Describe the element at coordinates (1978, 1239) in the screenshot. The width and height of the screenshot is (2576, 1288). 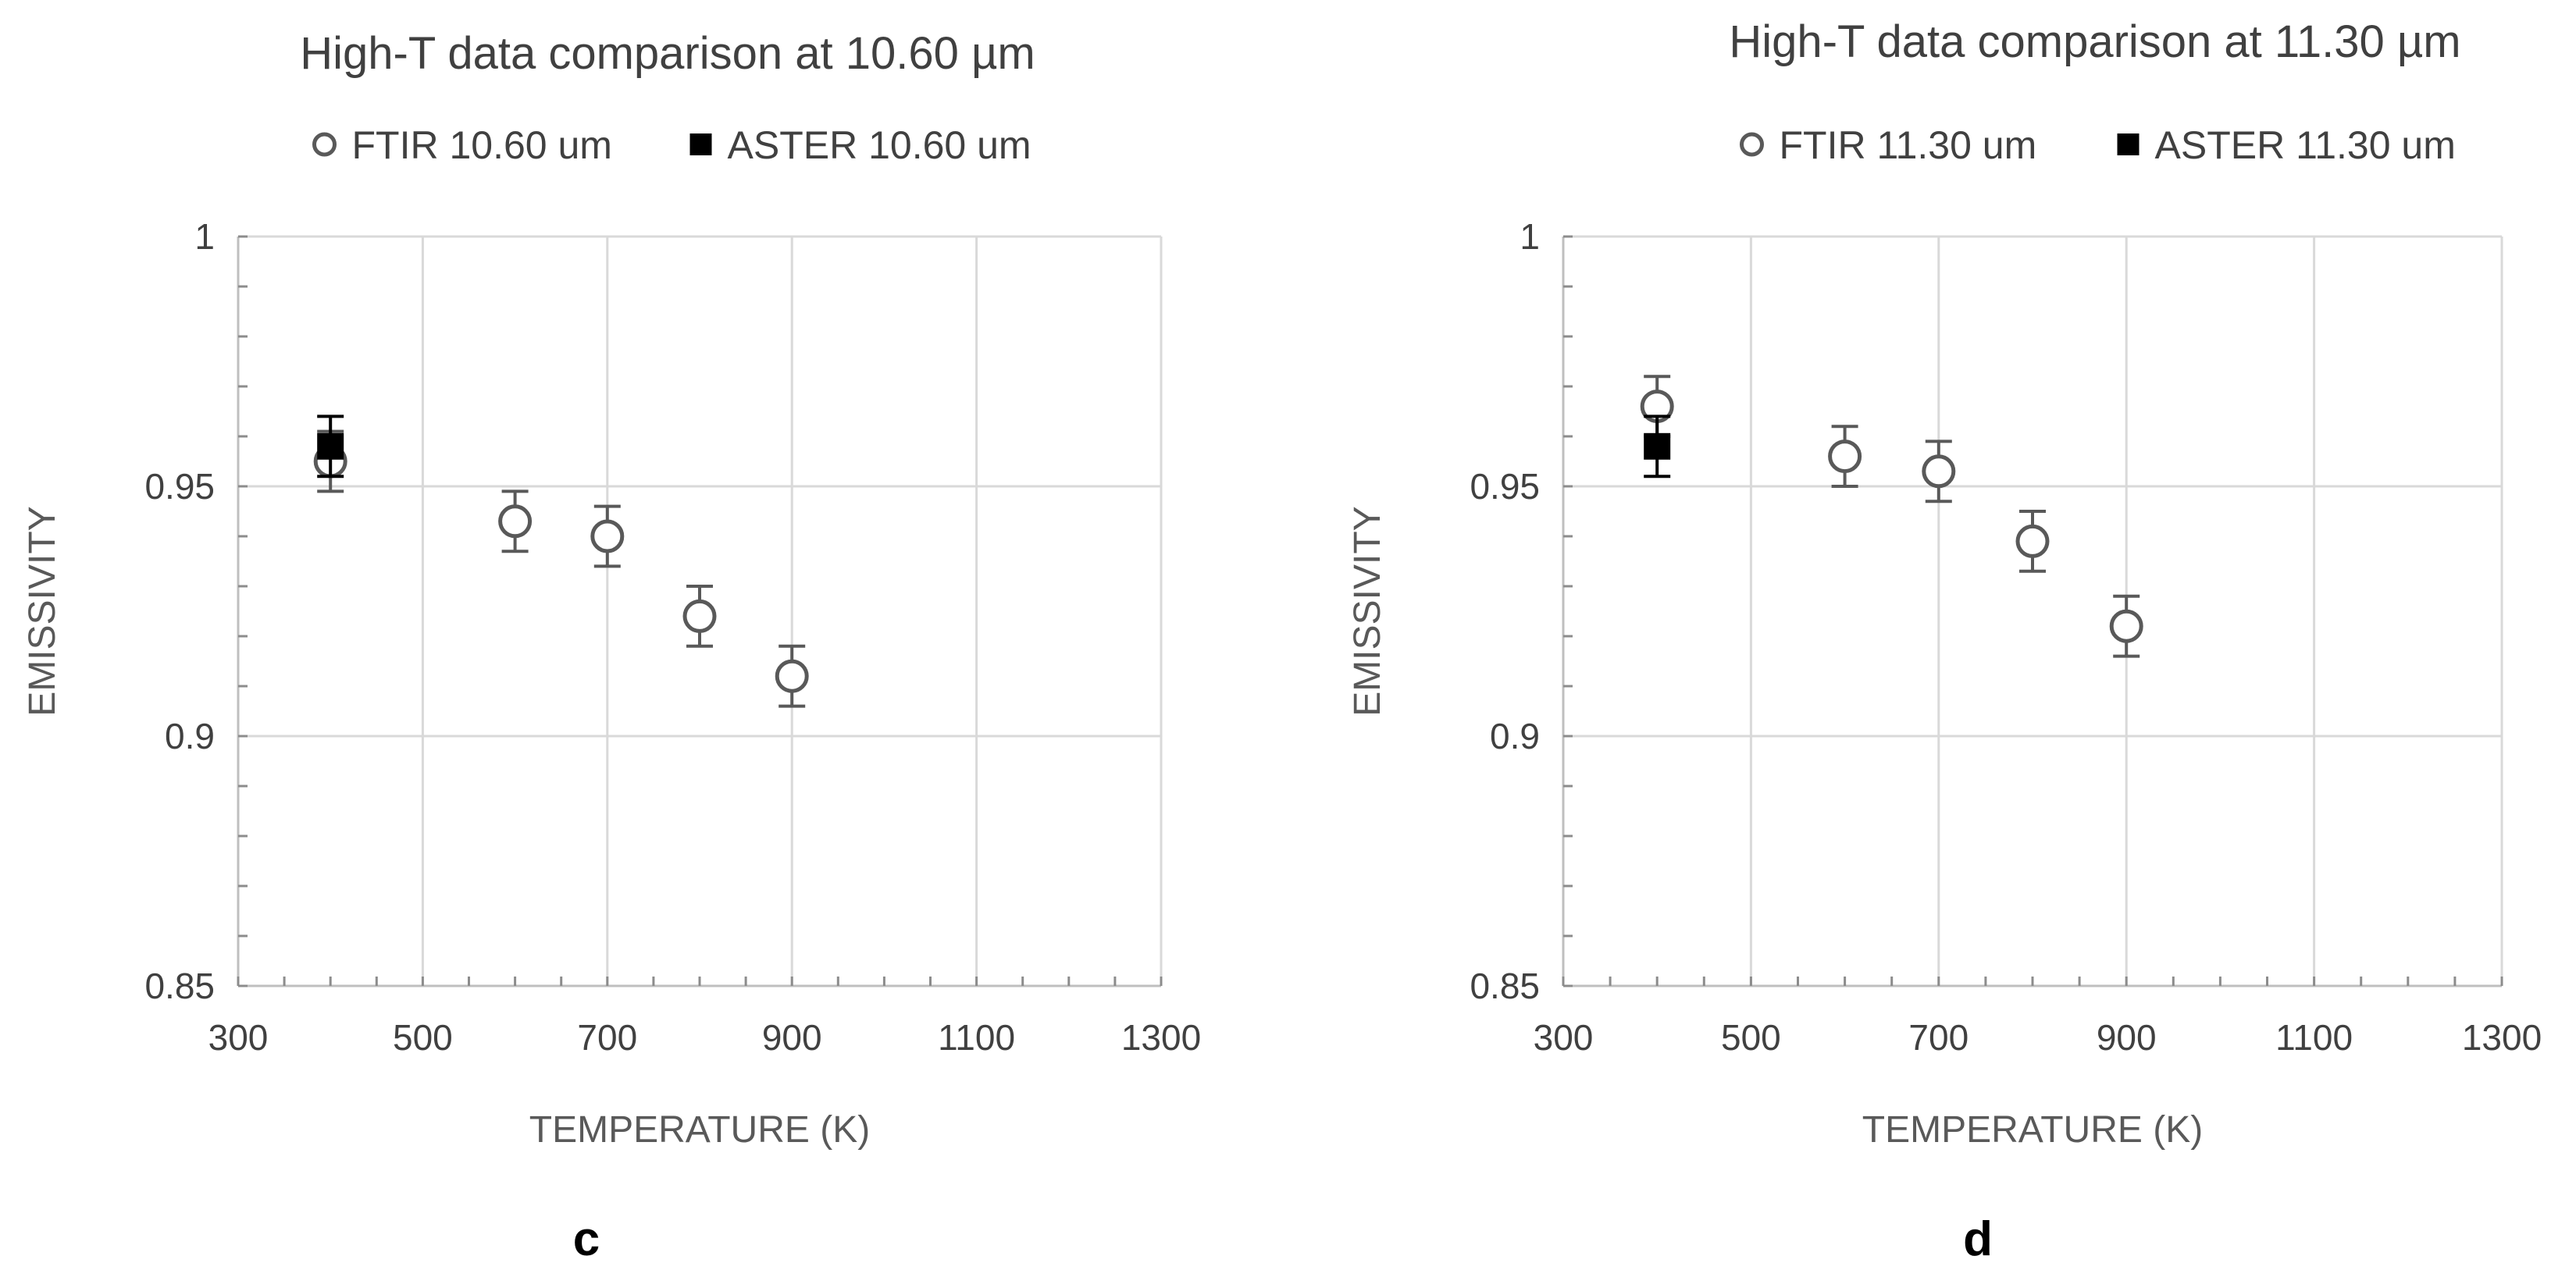
I see `panel-label: d` at that location.